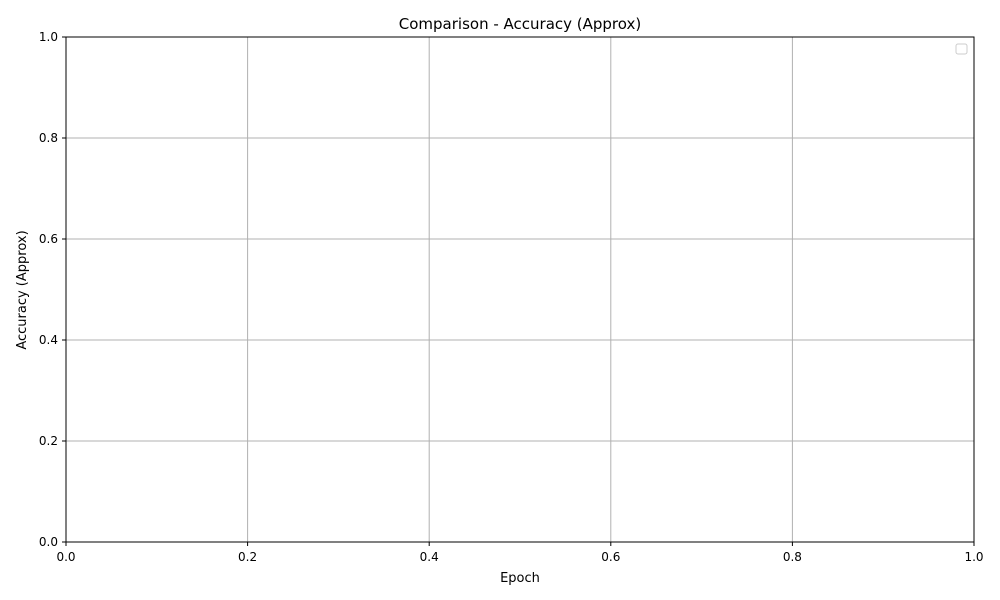 This screenshot has height=600, width=1000. Describe the element at coordinates (520, 24) in the screenshot. I see `chart-title: Comparison - Accuracy (Approx)` at that location.